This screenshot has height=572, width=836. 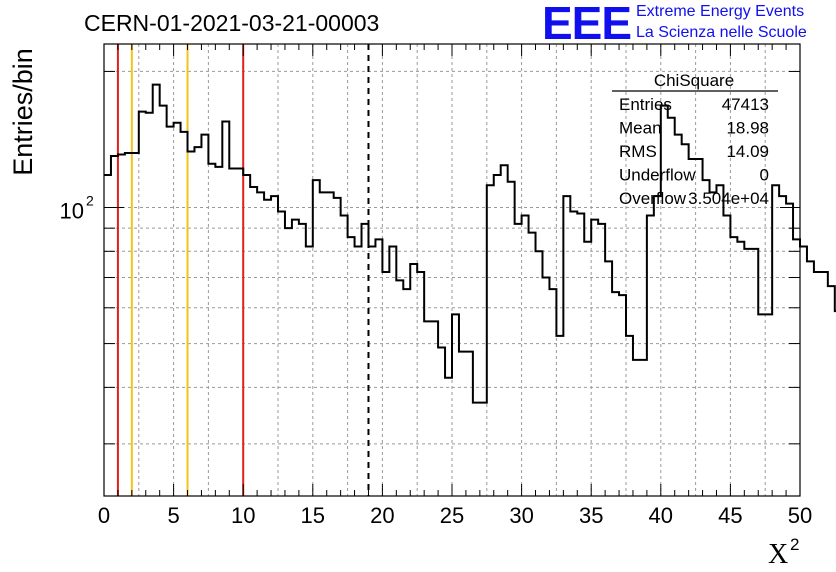 What do you see at coordinates (730, 515) in the screenshot?
I see `x-tick-label: 45` at bounding box center [730, 515].